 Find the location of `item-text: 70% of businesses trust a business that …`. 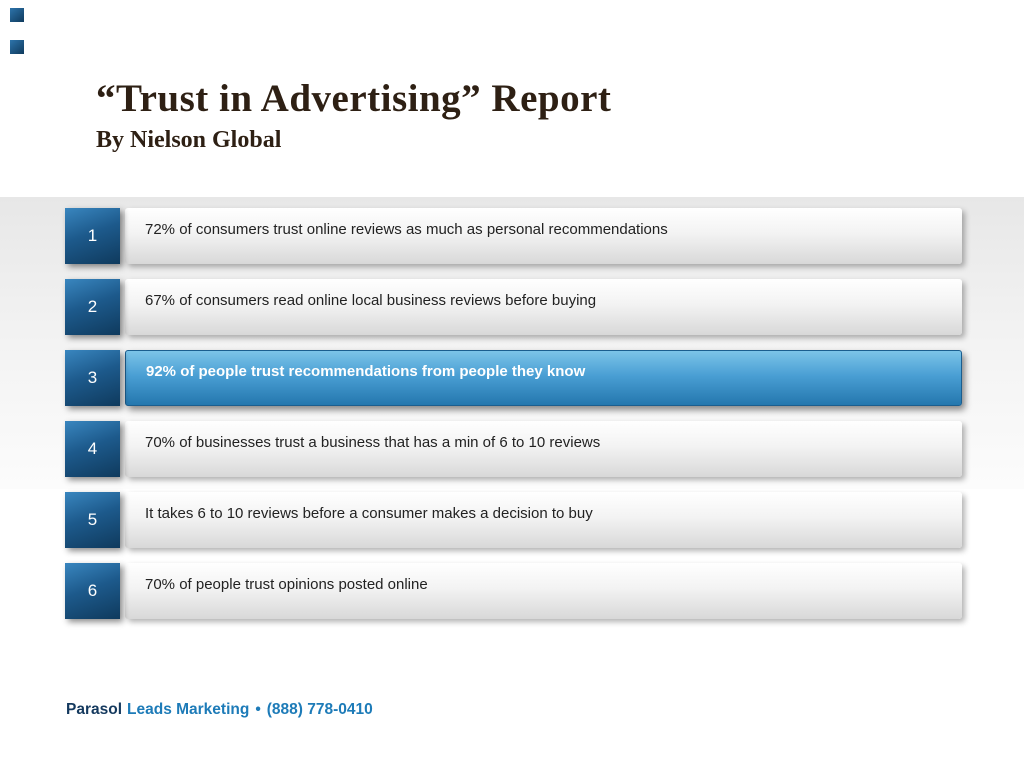

item-text: 70% of businesses trust a business that … is located at coordinates (373, 442).